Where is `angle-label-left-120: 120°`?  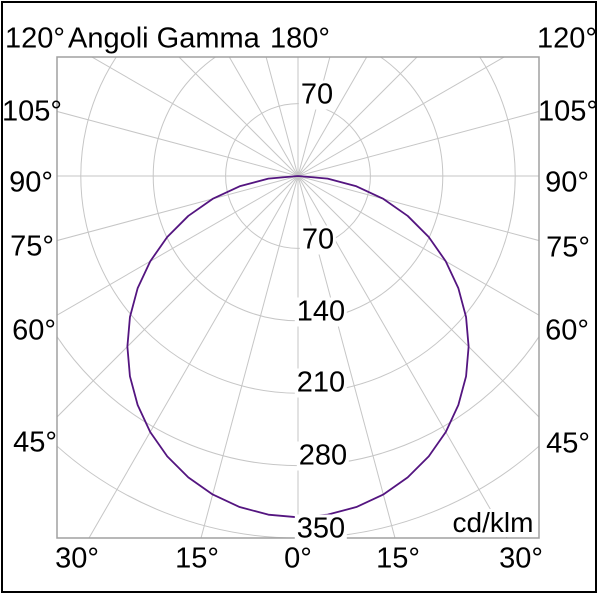
angle-label-left-120: 120° is located at coordinates (35, 38).